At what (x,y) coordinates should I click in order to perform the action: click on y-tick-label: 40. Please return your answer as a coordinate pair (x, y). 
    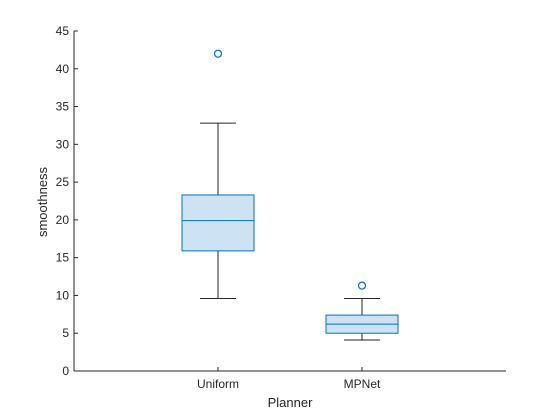
    Looking at the image, I should click on (63, 69).